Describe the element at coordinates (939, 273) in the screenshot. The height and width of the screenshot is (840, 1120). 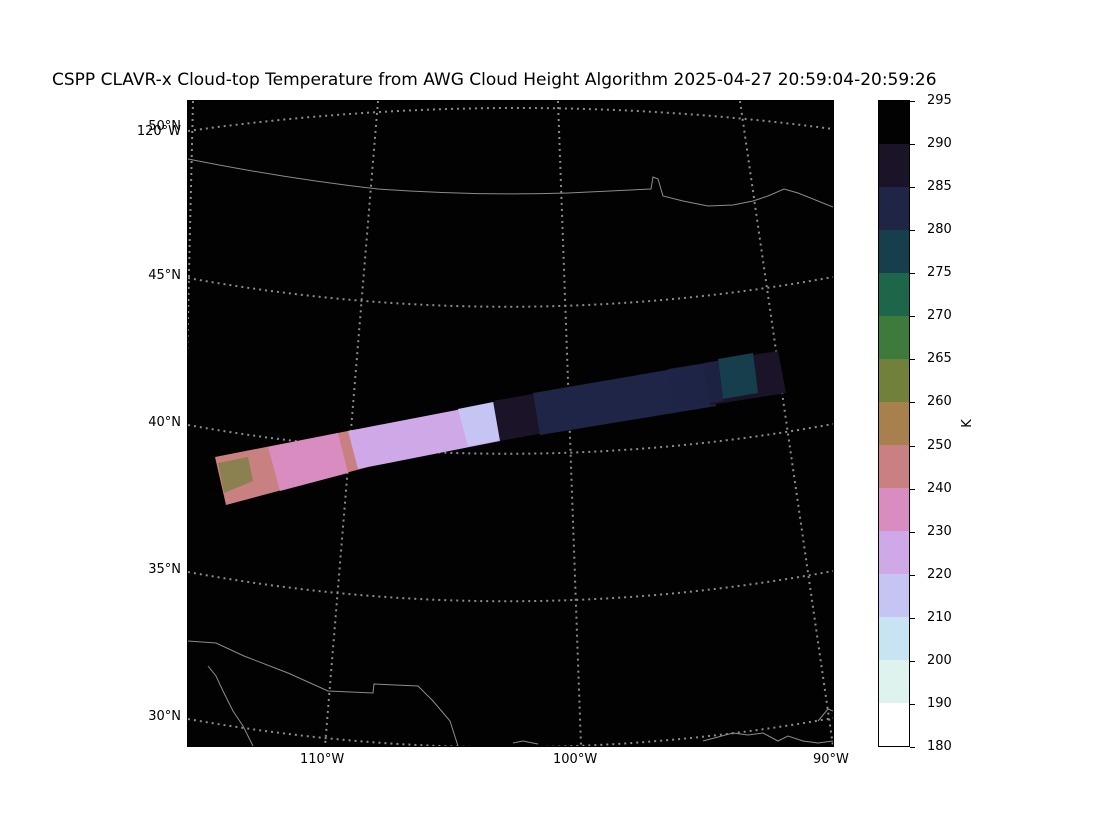
I see `colorbar-tick-label: 275` at that location.